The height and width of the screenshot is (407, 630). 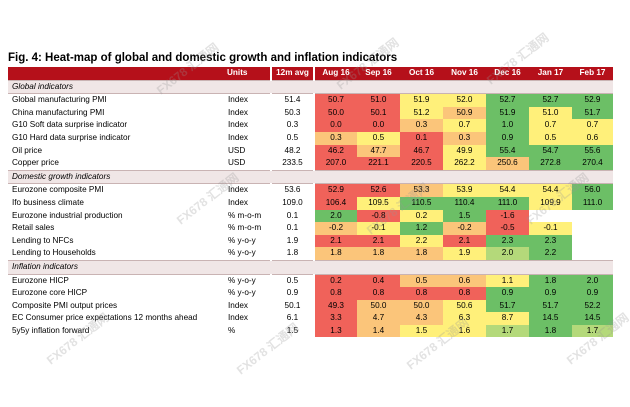 I want to click on heat-cell: -0.1, so click(x=378, y=228).